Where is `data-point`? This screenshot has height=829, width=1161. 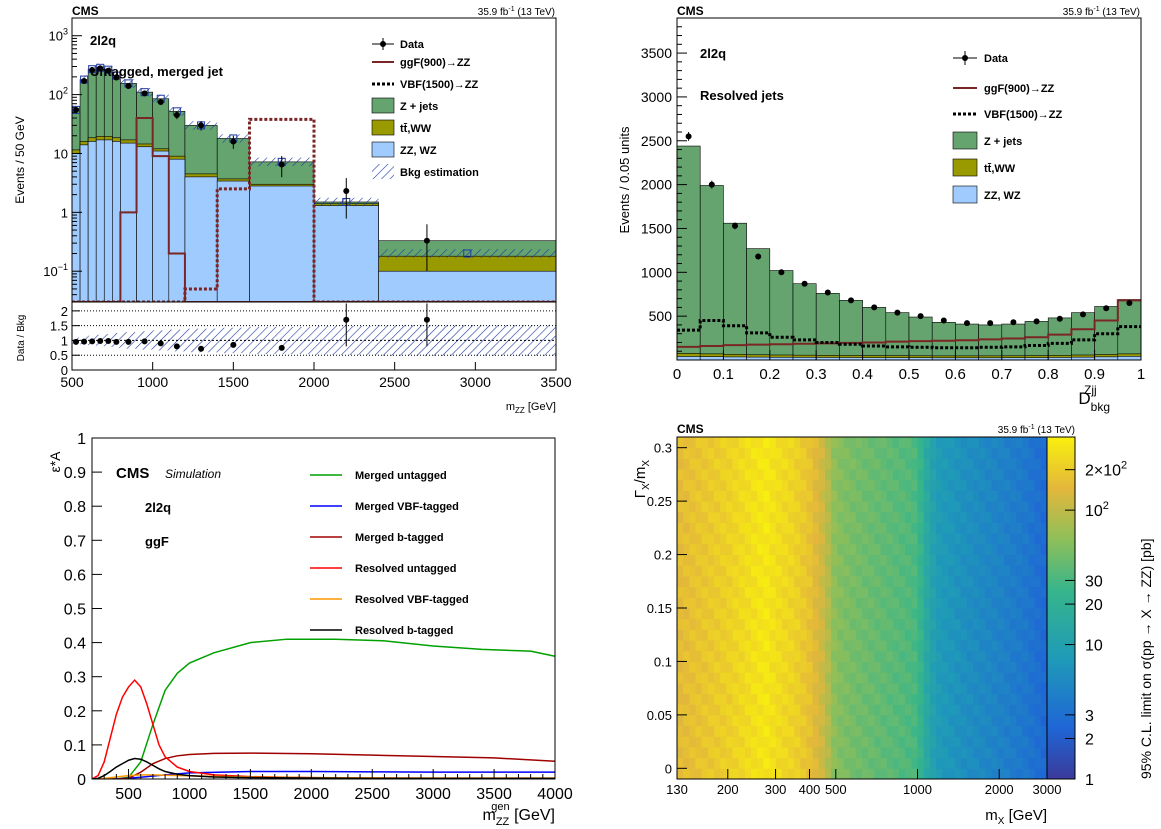
data-point is located at coordinates (758, 256).